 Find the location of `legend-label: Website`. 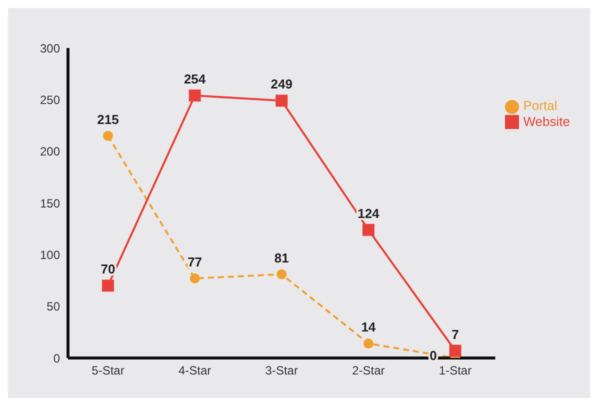

legend-label: Website is located at coordinates (546, 121).